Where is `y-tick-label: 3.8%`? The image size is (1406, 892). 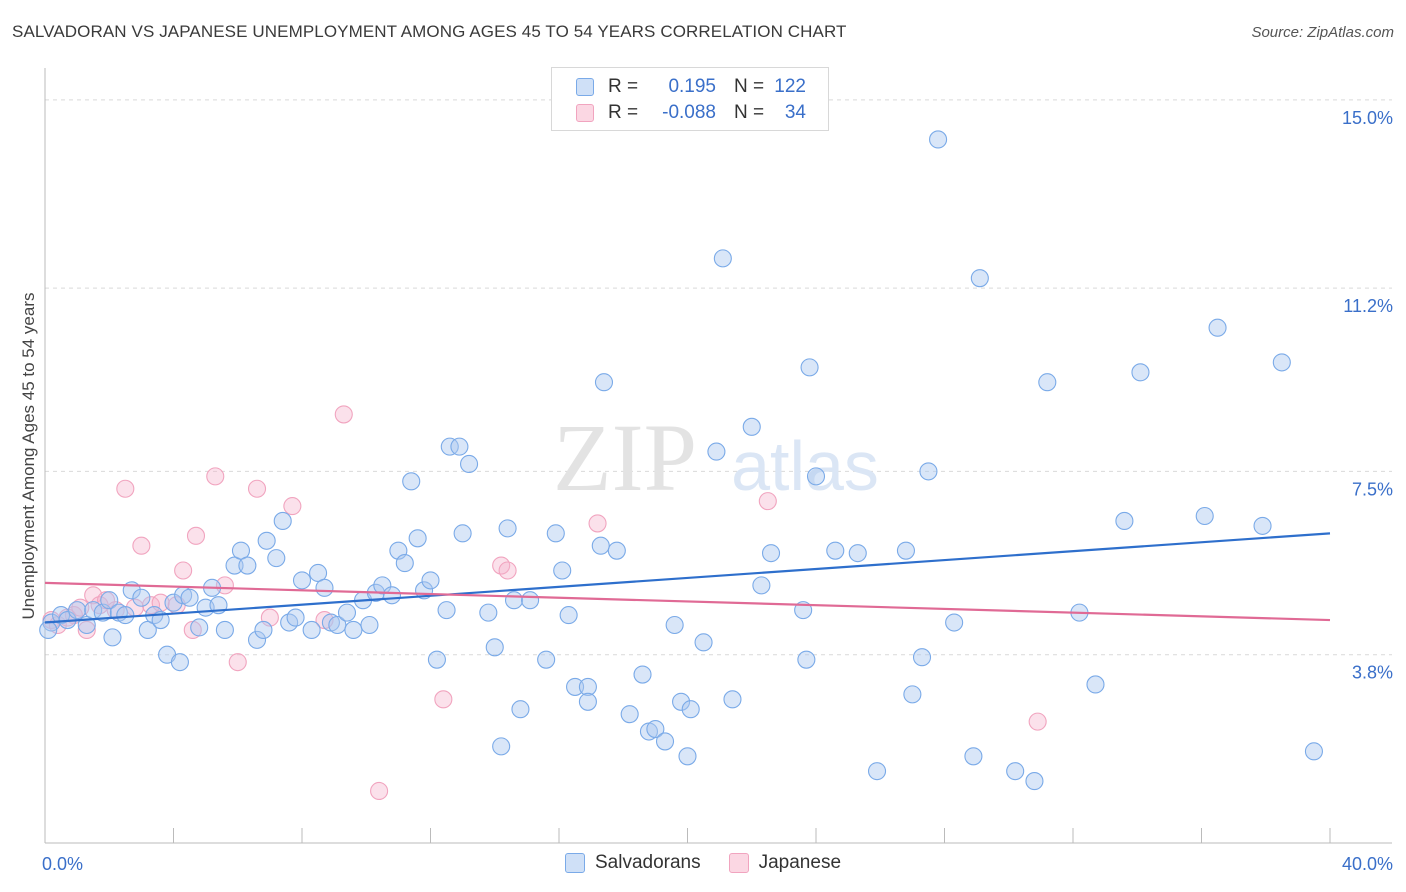 y-tick-label: 3.8% is located at coordinates (1372, 673).